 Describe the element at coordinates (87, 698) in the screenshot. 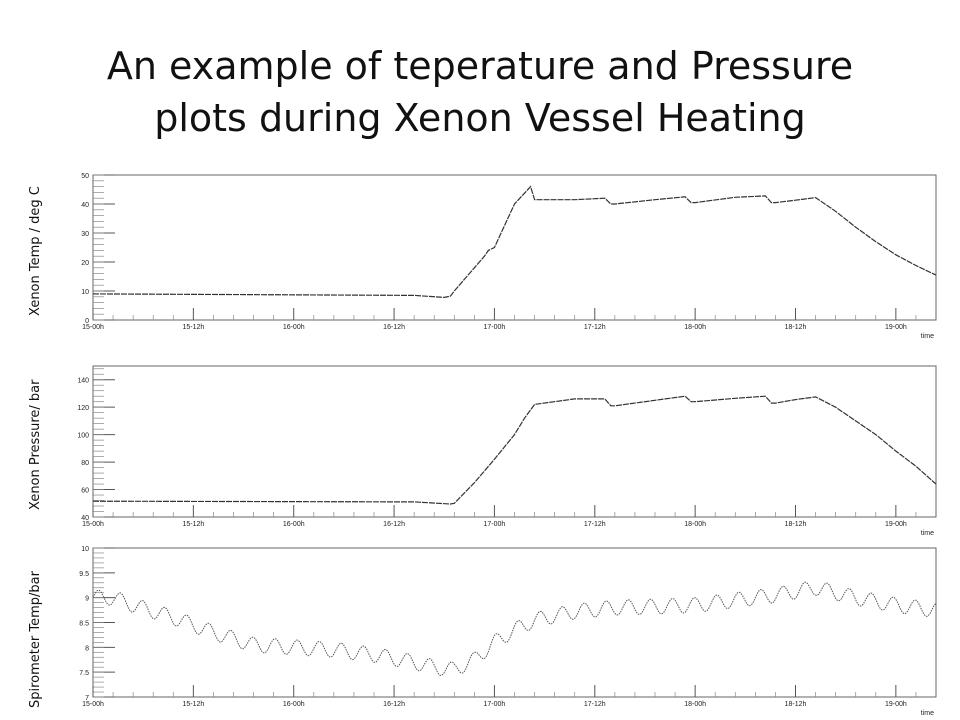

I see `y-tick-label: 7` at that location.